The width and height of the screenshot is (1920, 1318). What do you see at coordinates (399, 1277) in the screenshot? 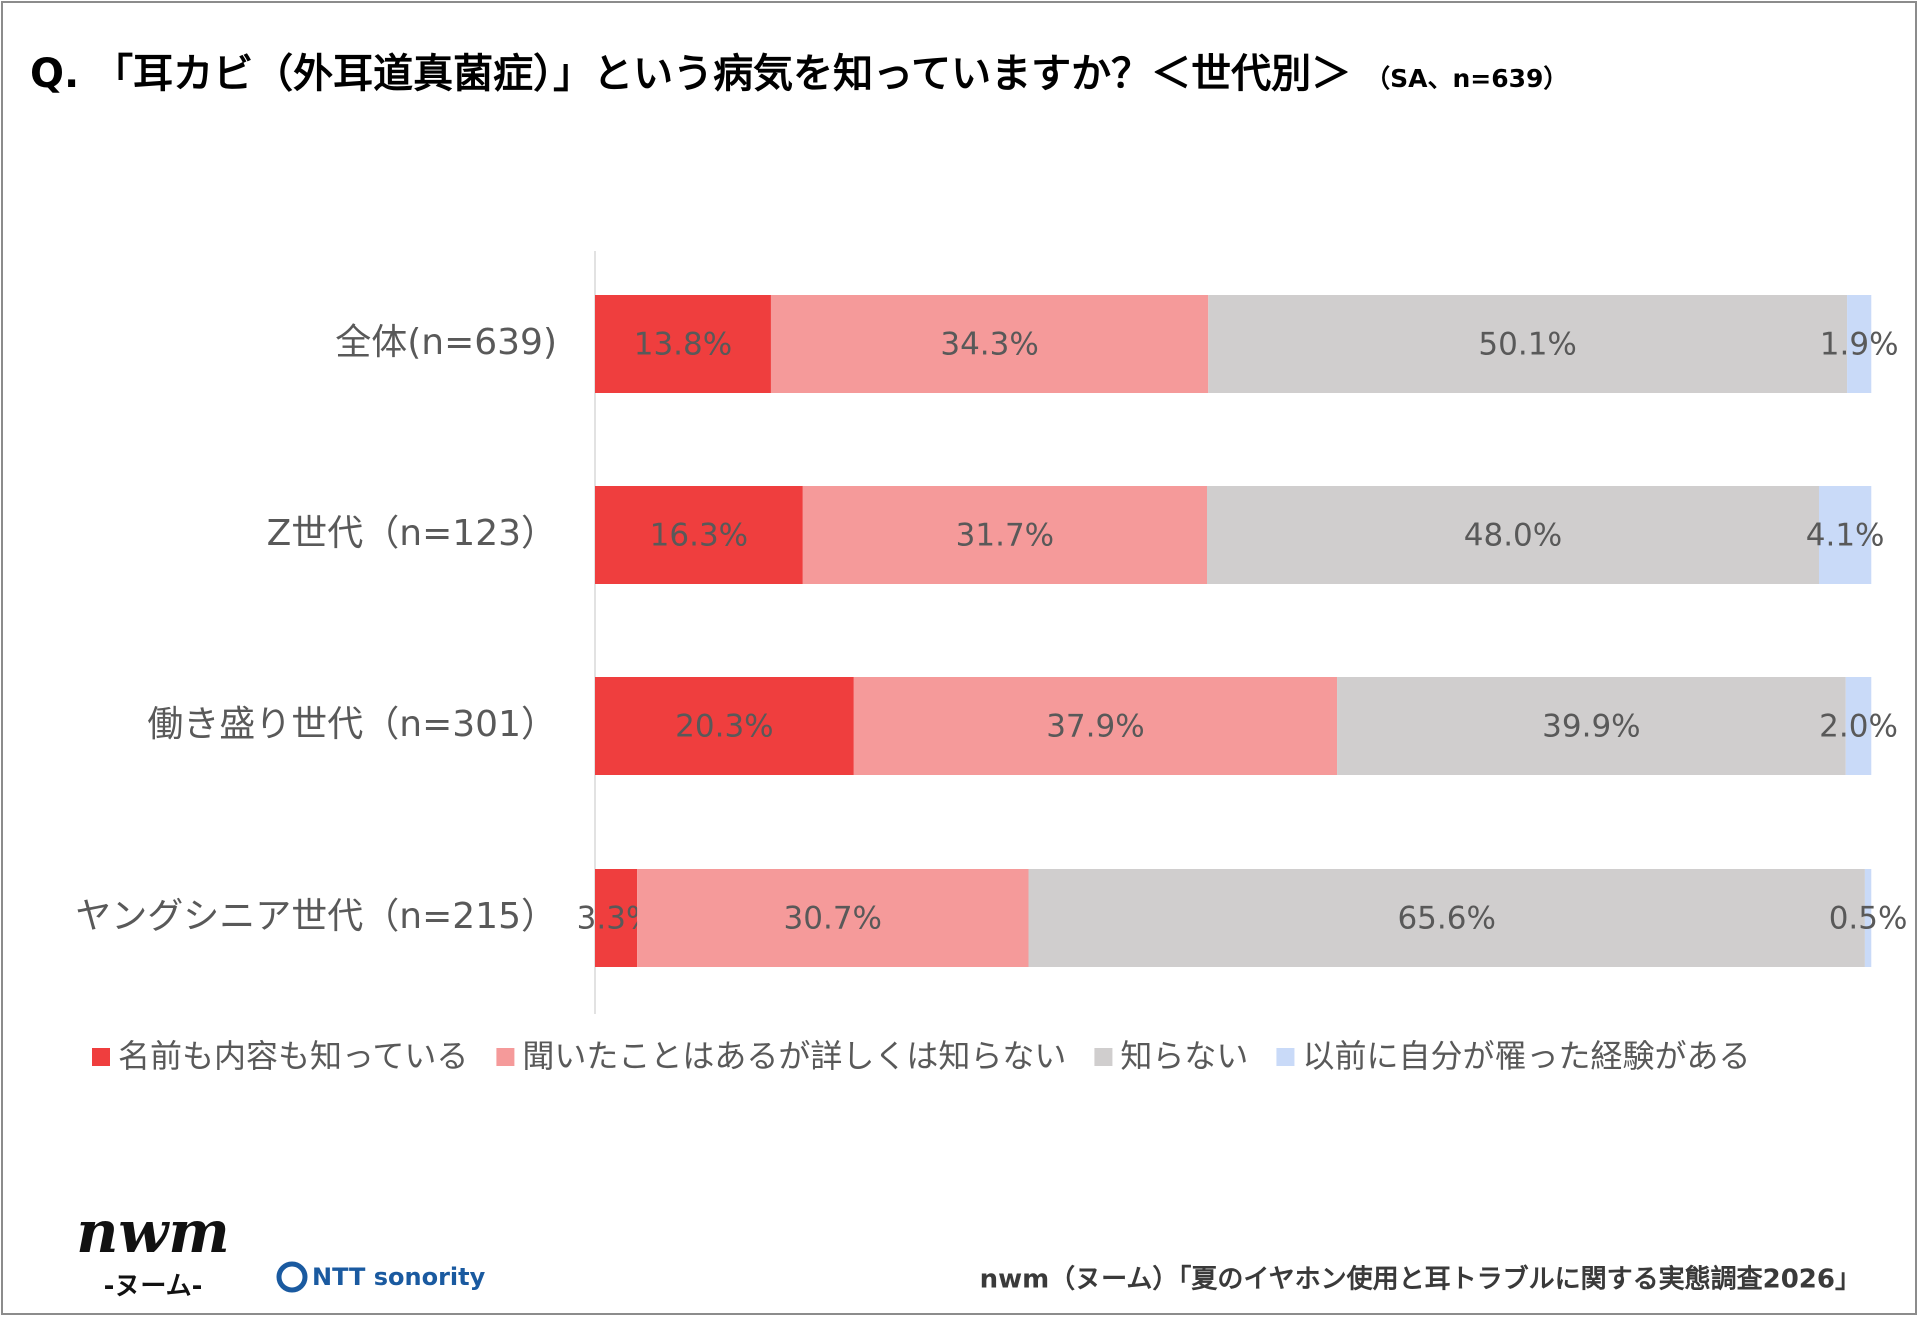
I see `logo-ntt: NTT sonority` at bounding box center [399, 1277].